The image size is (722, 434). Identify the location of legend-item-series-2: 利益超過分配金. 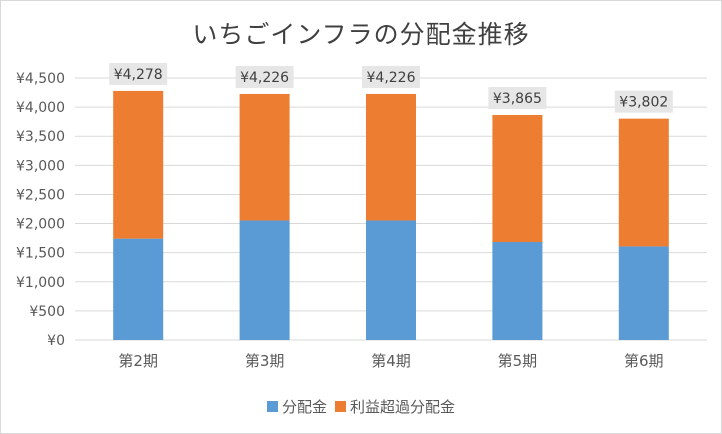
(395, 406).